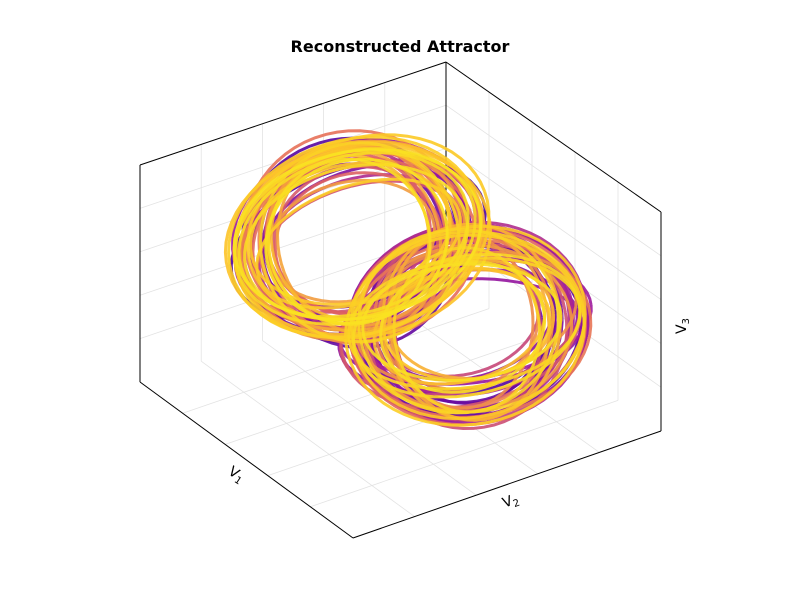 The height and width of the screenshot is (600, 800). What do you see at coordinates (683, 326) in the screenshot?
I see `z-axis-label: V3` at bounding box center [683, 326].